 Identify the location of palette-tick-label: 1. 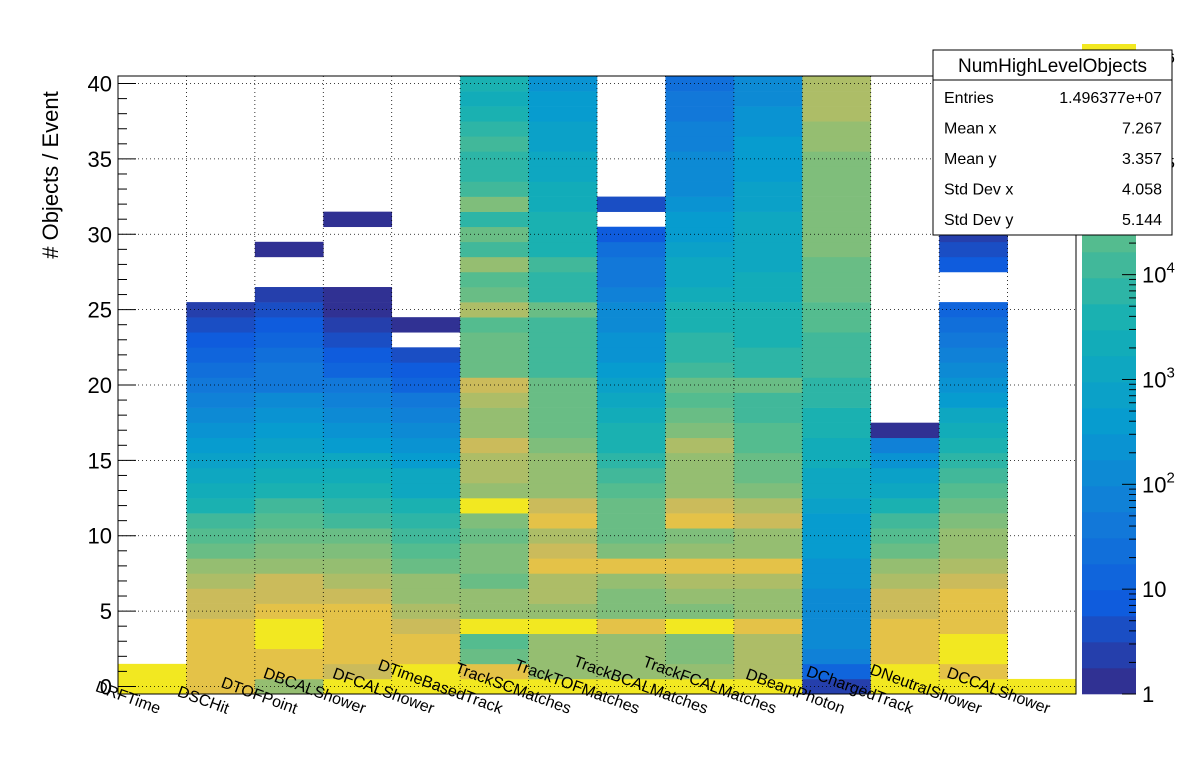
(1148, 694).